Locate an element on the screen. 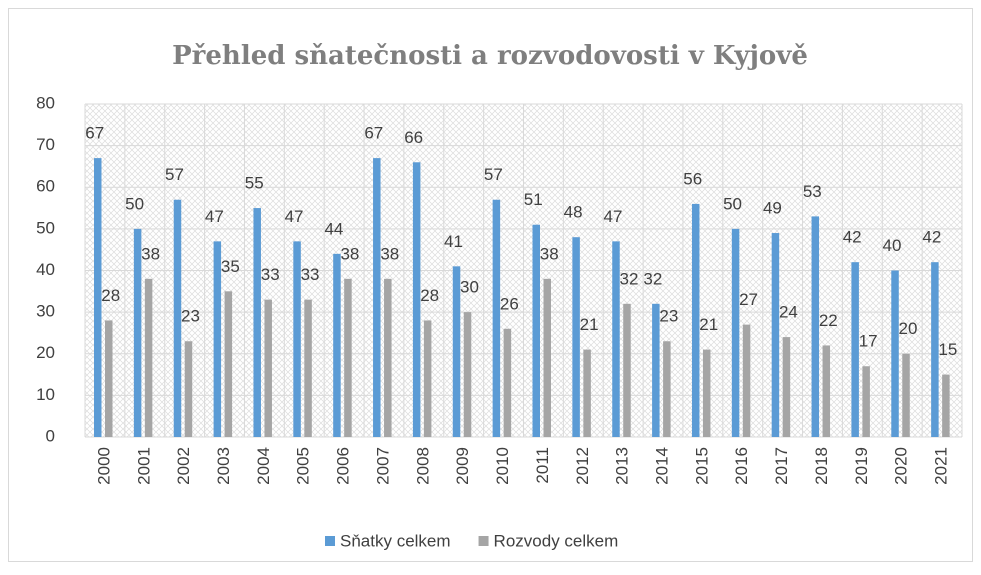 Image resolution: width=981 pixels, height=575 pixels. y-tick-label: 10 is located at coordinates (45, 394).